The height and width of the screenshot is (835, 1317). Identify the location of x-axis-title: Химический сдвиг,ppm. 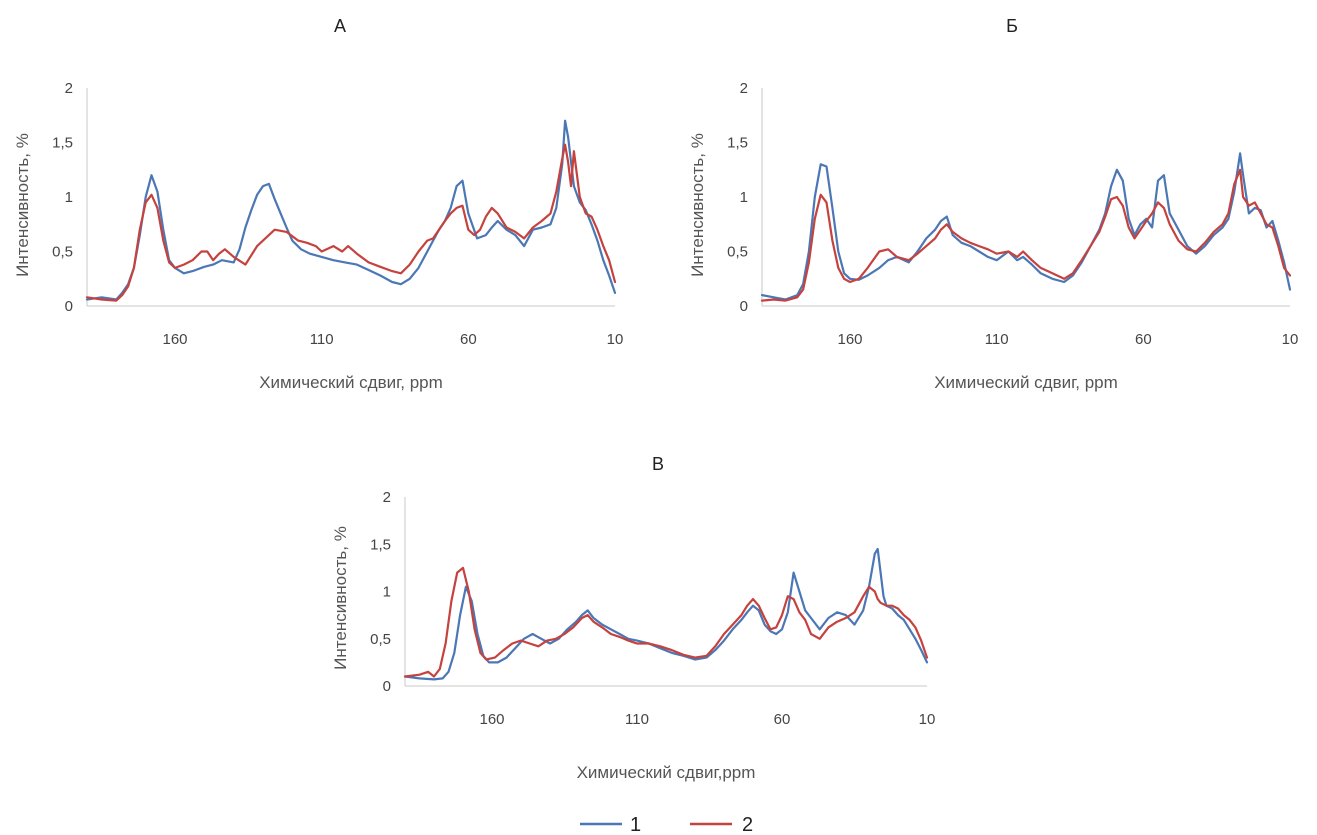
(666, 772).